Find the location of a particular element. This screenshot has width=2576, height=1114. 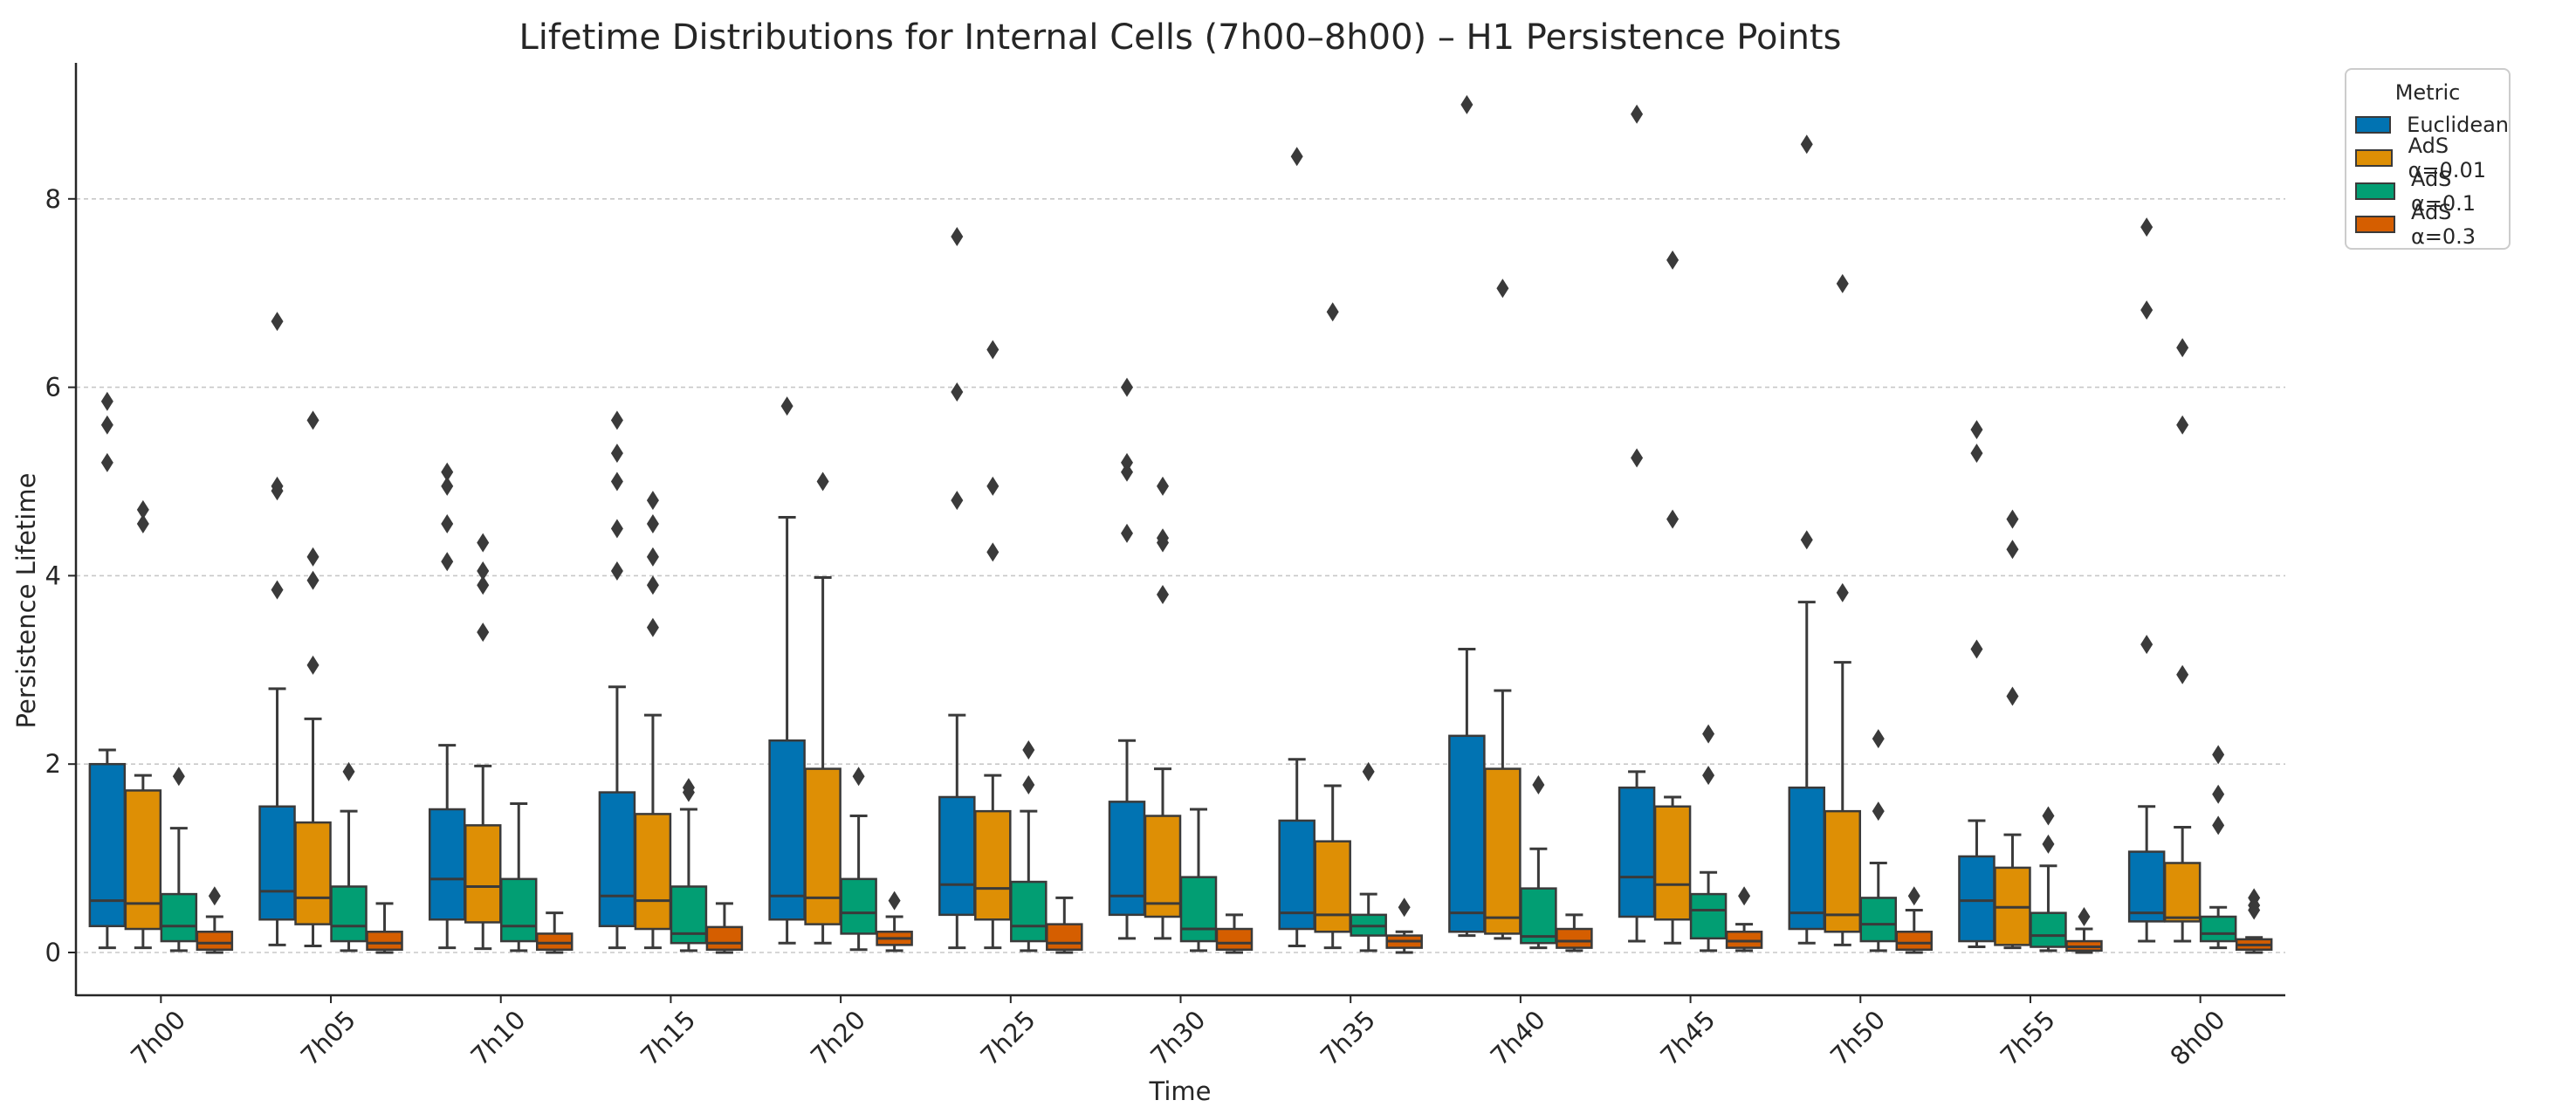

legend-swatch is located at coordinates (2373, 125).